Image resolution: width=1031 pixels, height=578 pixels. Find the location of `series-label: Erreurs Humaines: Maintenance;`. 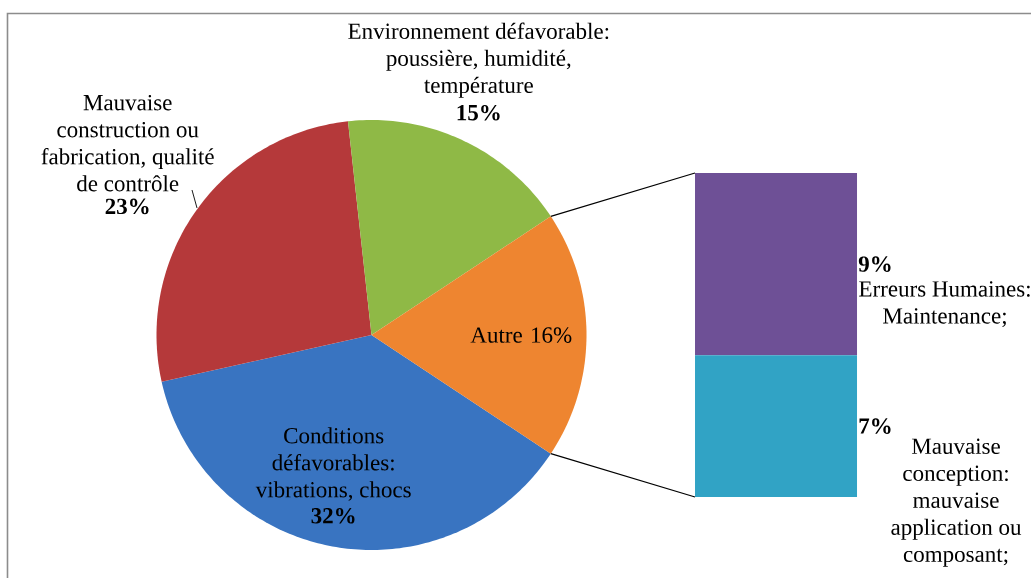

series-label: Erreurs Humaines: Maintenance; is located at coordinates (944, 304).